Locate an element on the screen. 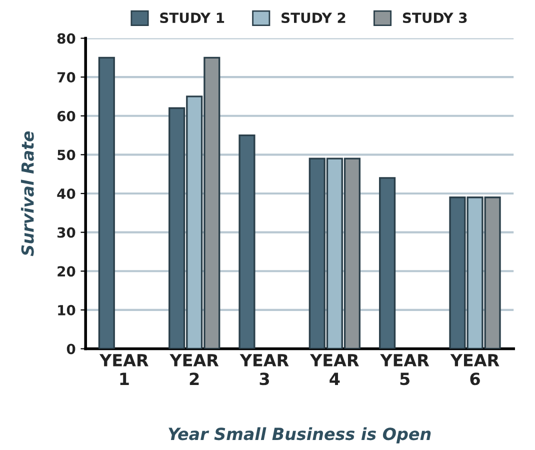 The width and height of the screenshot is (535, 450). y-tick-label: 50 is located at coordinates (67, 155).